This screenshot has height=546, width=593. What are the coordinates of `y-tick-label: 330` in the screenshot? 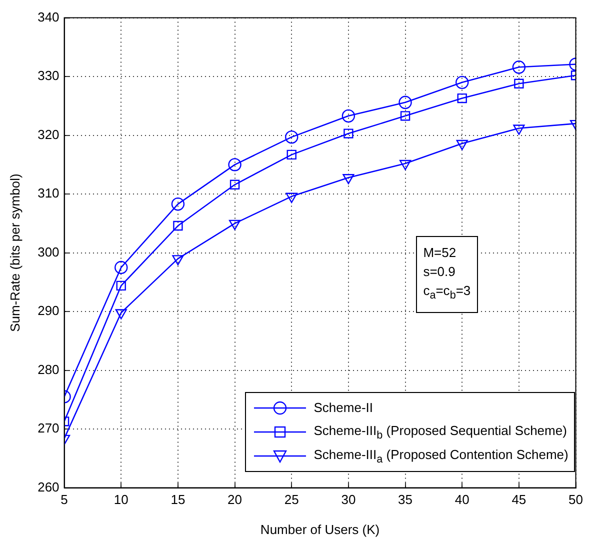 It's located at (49, 76).